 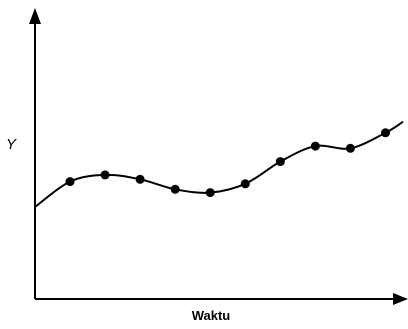 I want to click on x-axis-label: Waktu, so click(x=211, y=315).